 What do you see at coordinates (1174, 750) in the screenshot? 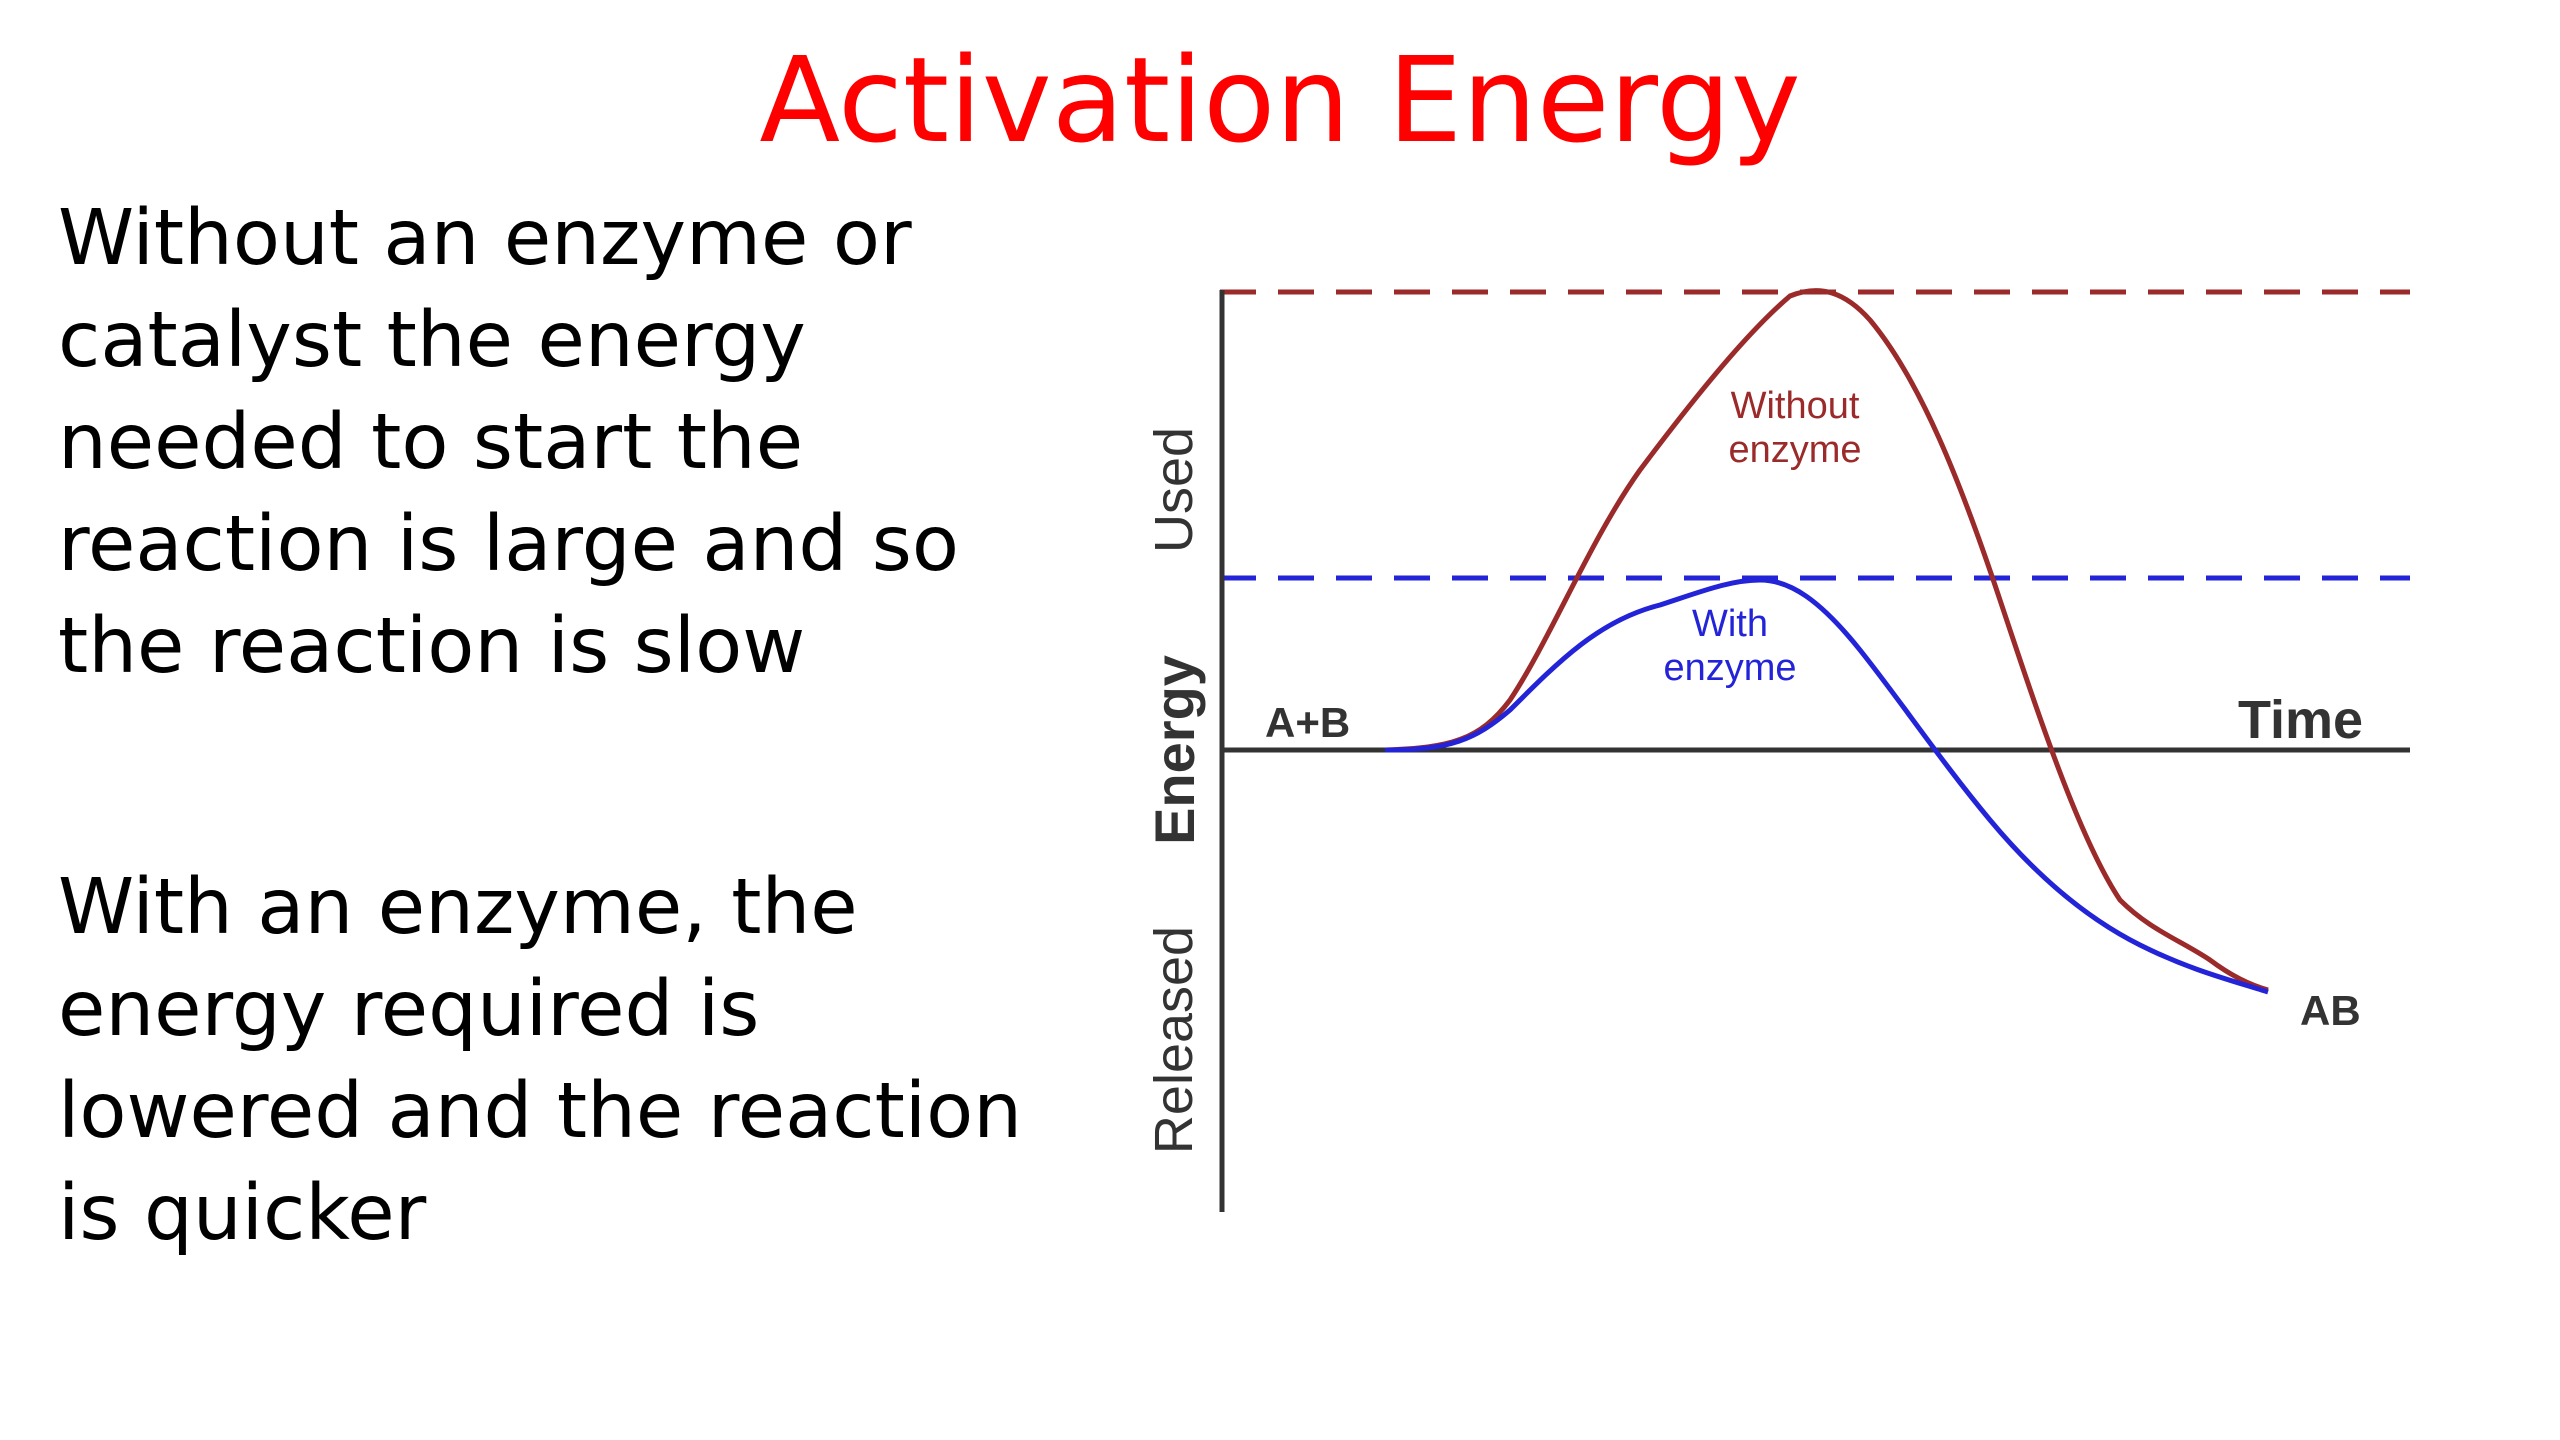
I see `y-axis-label-energy: Energy` at bounding box center [1174, 750].